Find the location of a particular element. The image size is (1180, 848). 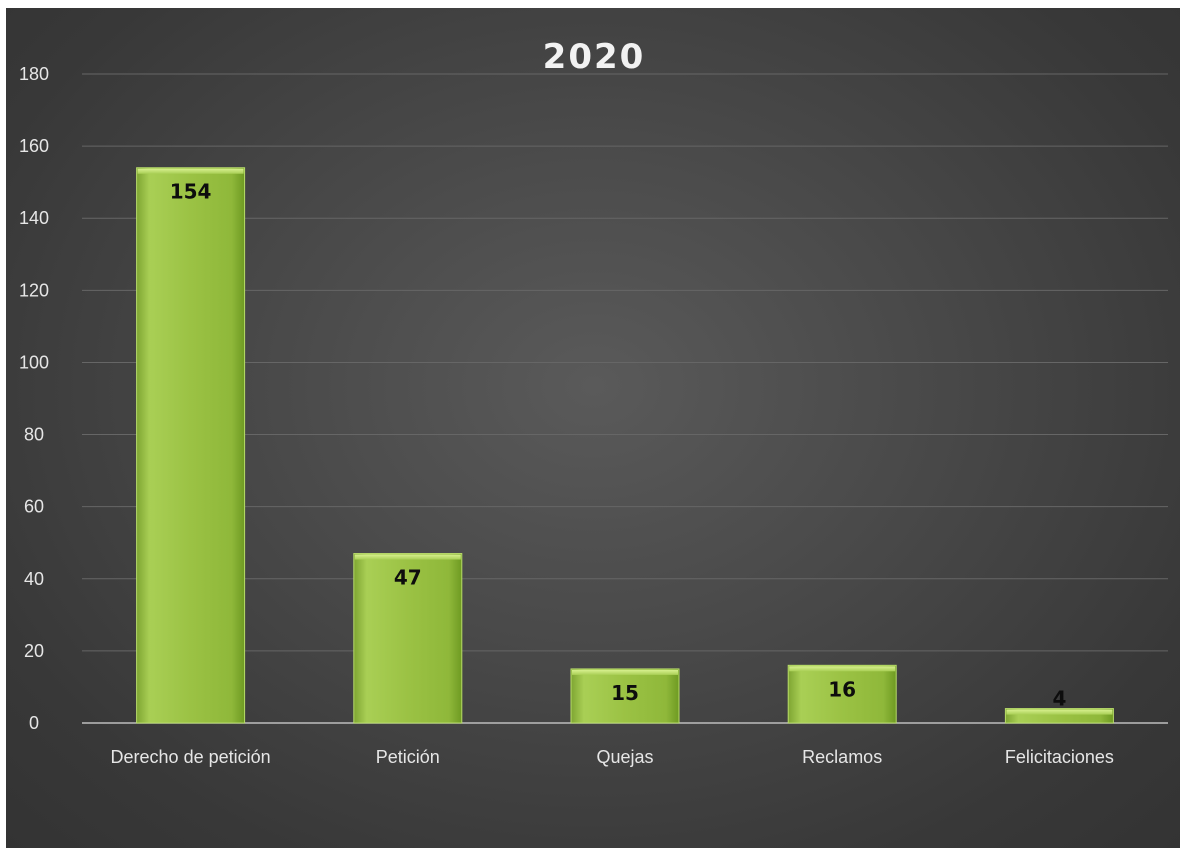

y-tick-label: 160 is located at coordinates (34, 146).